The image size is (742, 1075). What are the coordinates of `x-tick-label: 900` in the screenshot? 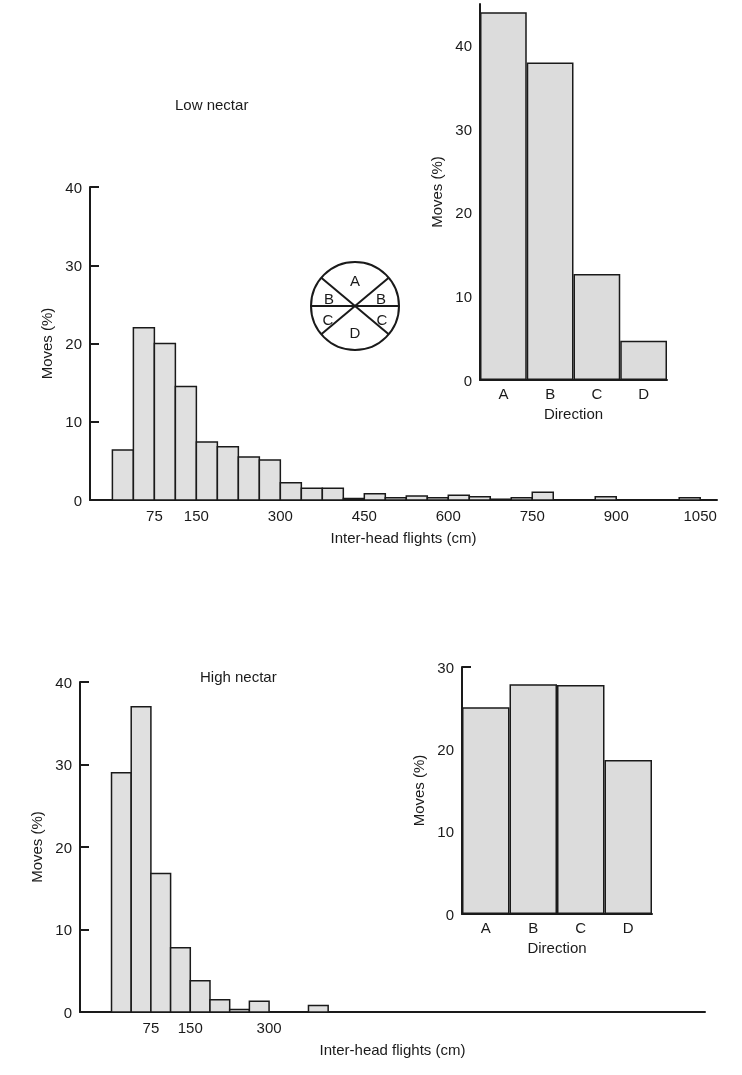 It's located at (616, 515).